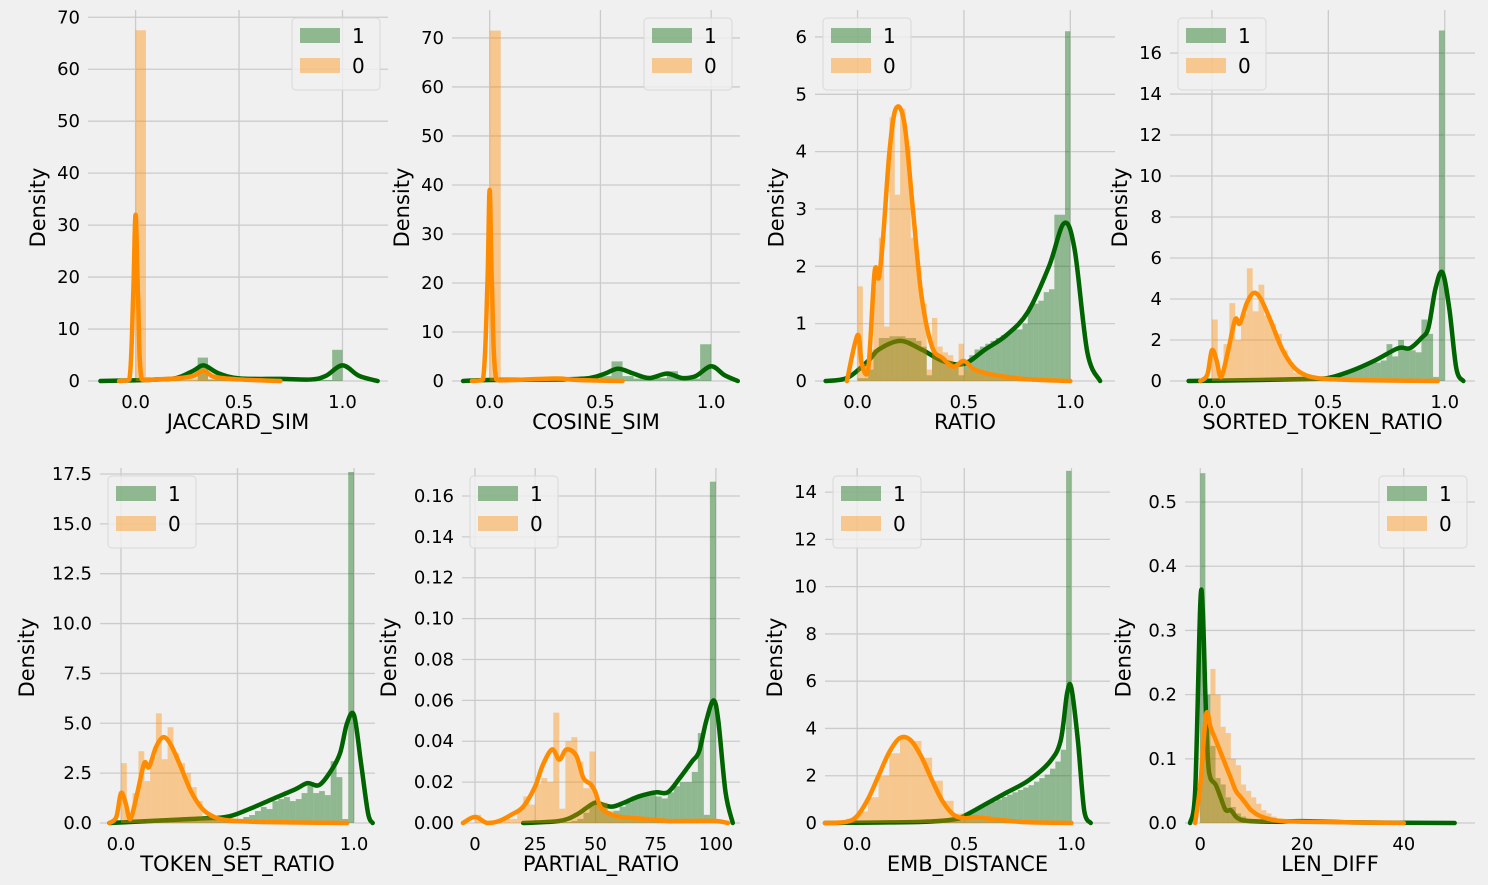  Describe the element at coordinates (1162, 630) in the screenshot. I see `y-tick-label: 0.3` at that location.